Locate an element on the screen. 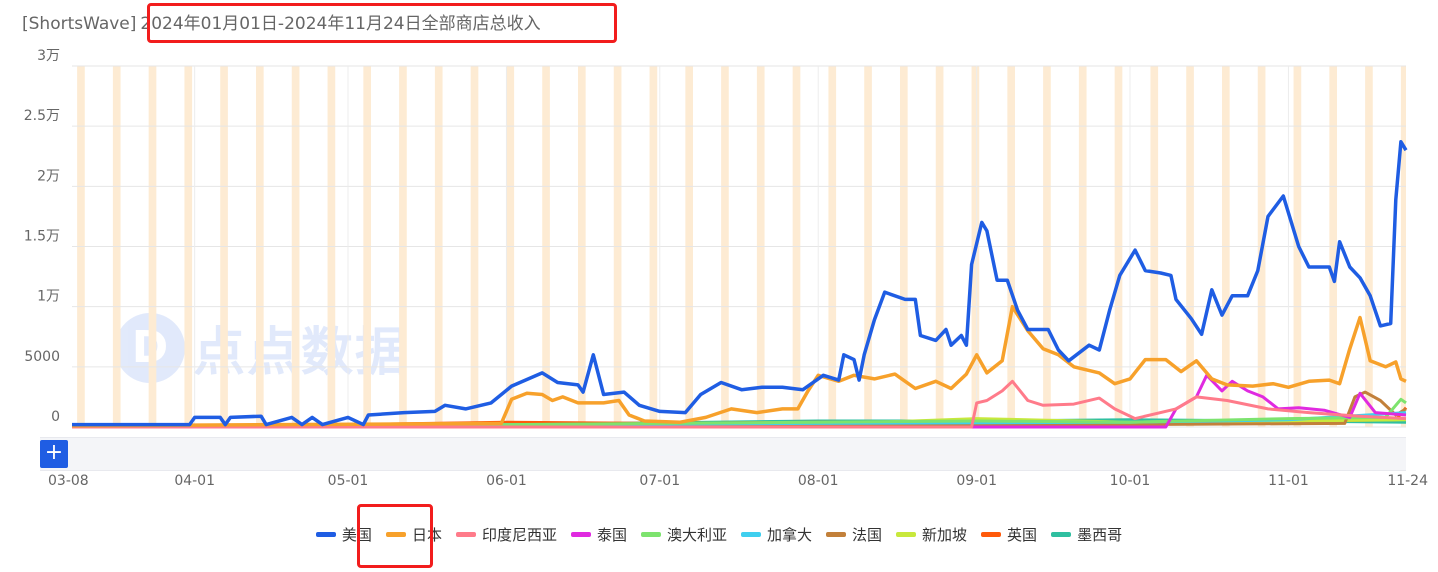 The height and width of the screenshot is (572, 1438). legend-label: 美国 is located at coordinates (356, 535).